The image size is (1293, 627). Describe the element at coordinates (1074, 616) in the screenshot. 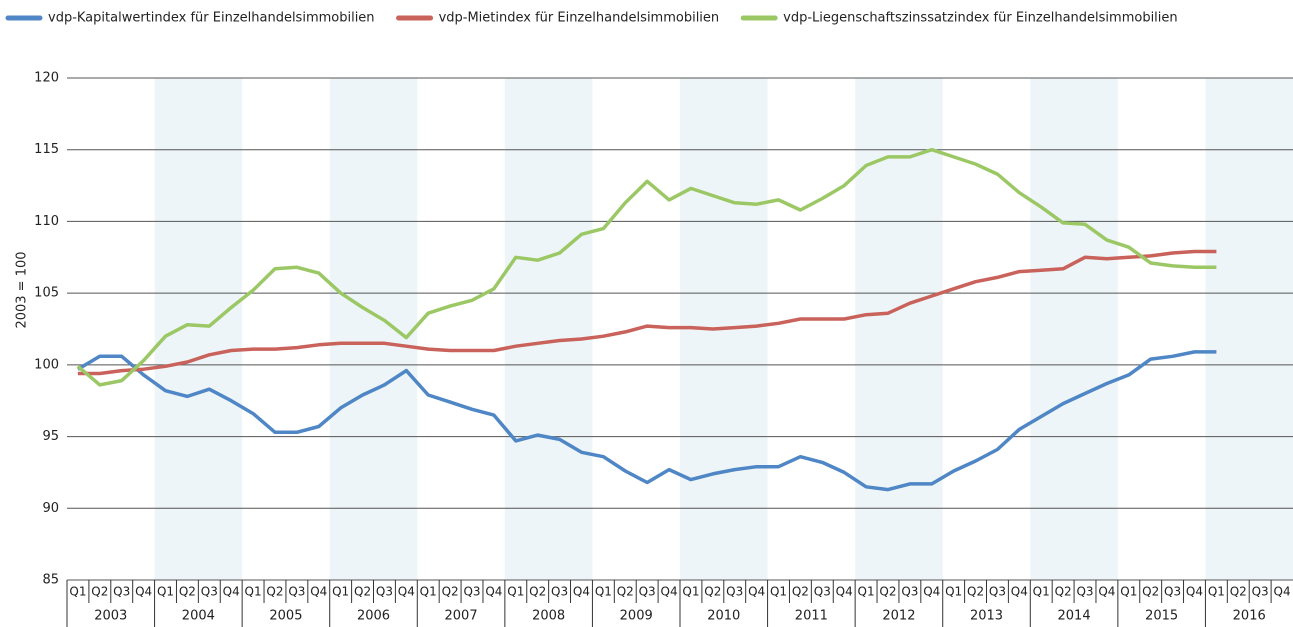

I see `year-label: 2014` at that location.